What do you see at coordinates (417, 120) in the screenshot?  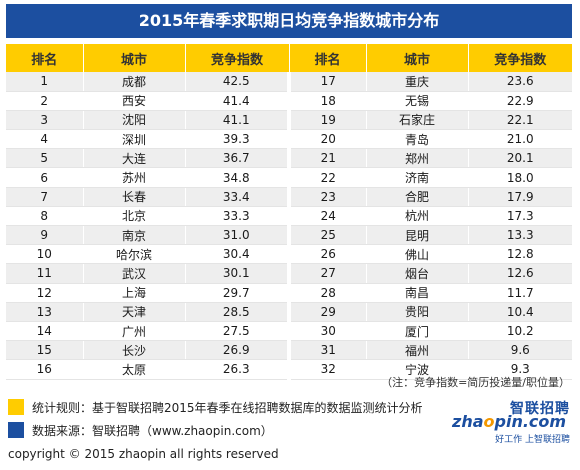 I see `city-cell: 石家庄` at bounding box center [417, 120].